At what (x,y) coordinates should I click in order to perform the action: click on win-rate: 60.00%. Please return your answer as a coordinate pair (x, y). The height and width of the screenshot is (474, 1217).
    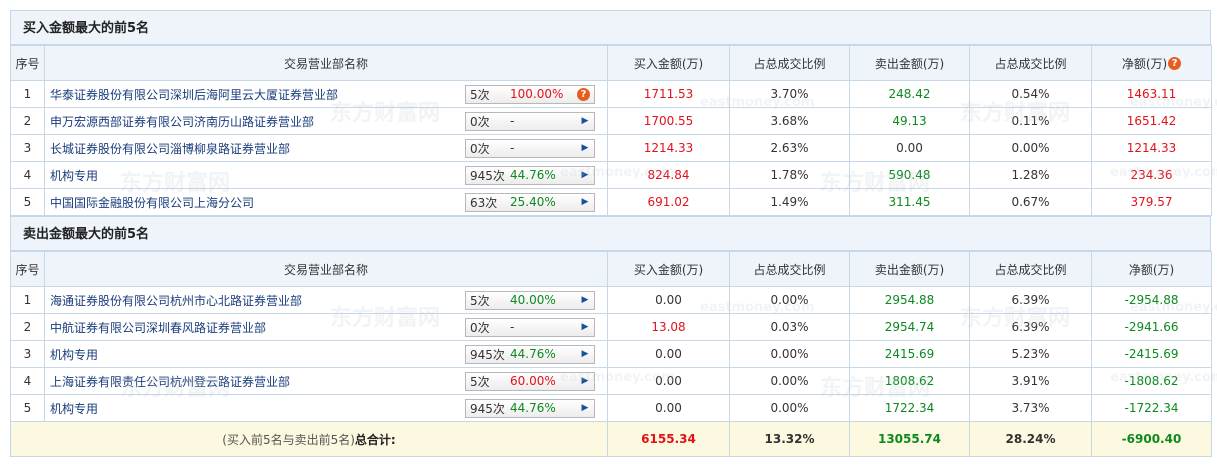
    Looking at the image, I should click on (533, 381).